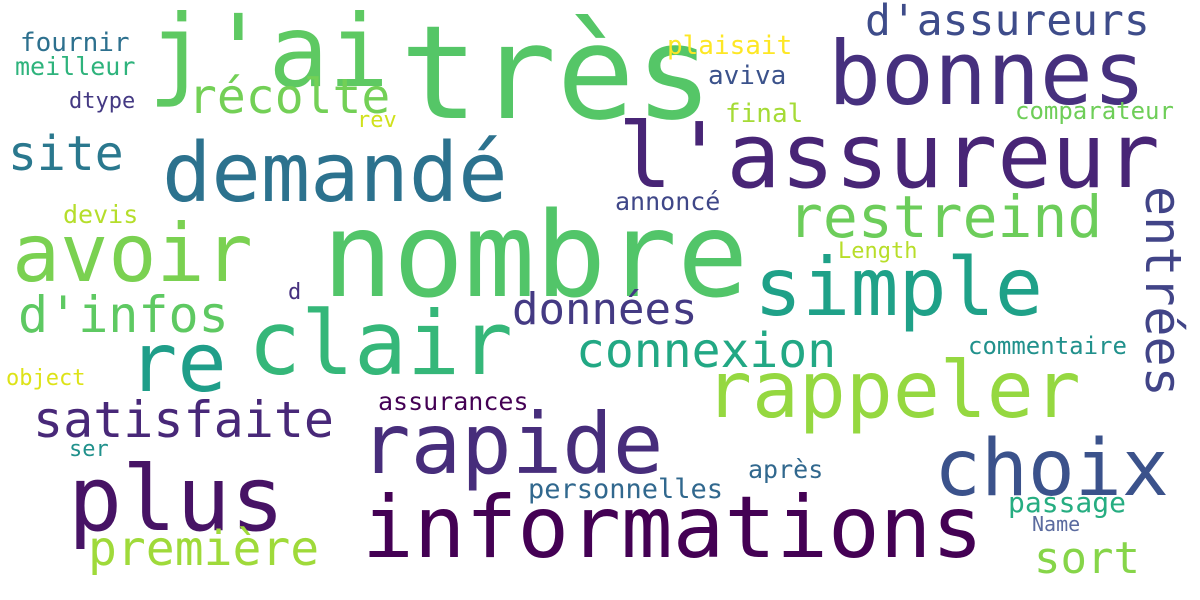 This screenshot has width=1200, height=600. Describe the element at coordinates (889, 156) in the screenshot. I see `word-lassureur: l'assureur` at that location.